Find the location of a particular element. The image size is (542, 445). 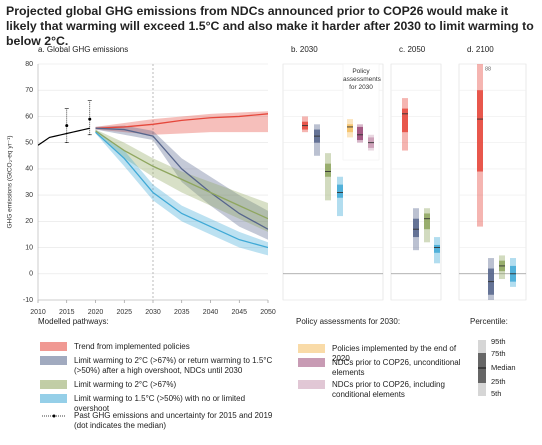

panel-frame is located at coordinates (416, 182).